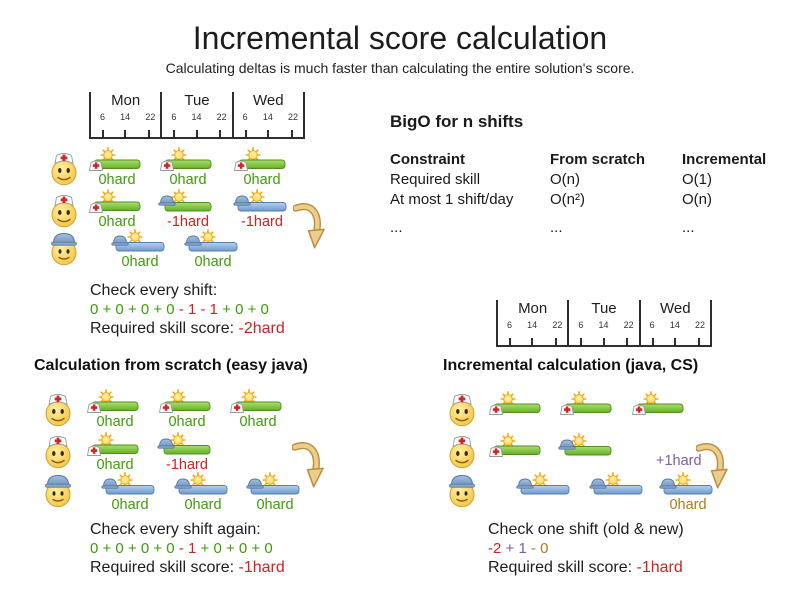 The width and height of the screenshot is (800, 600). I want to click on score-term: + 0 + 0 + 0, so click(236, 548).